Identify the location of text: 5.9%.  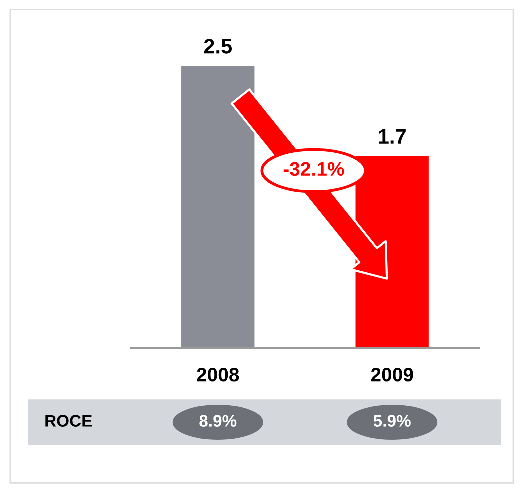
(392, 421).